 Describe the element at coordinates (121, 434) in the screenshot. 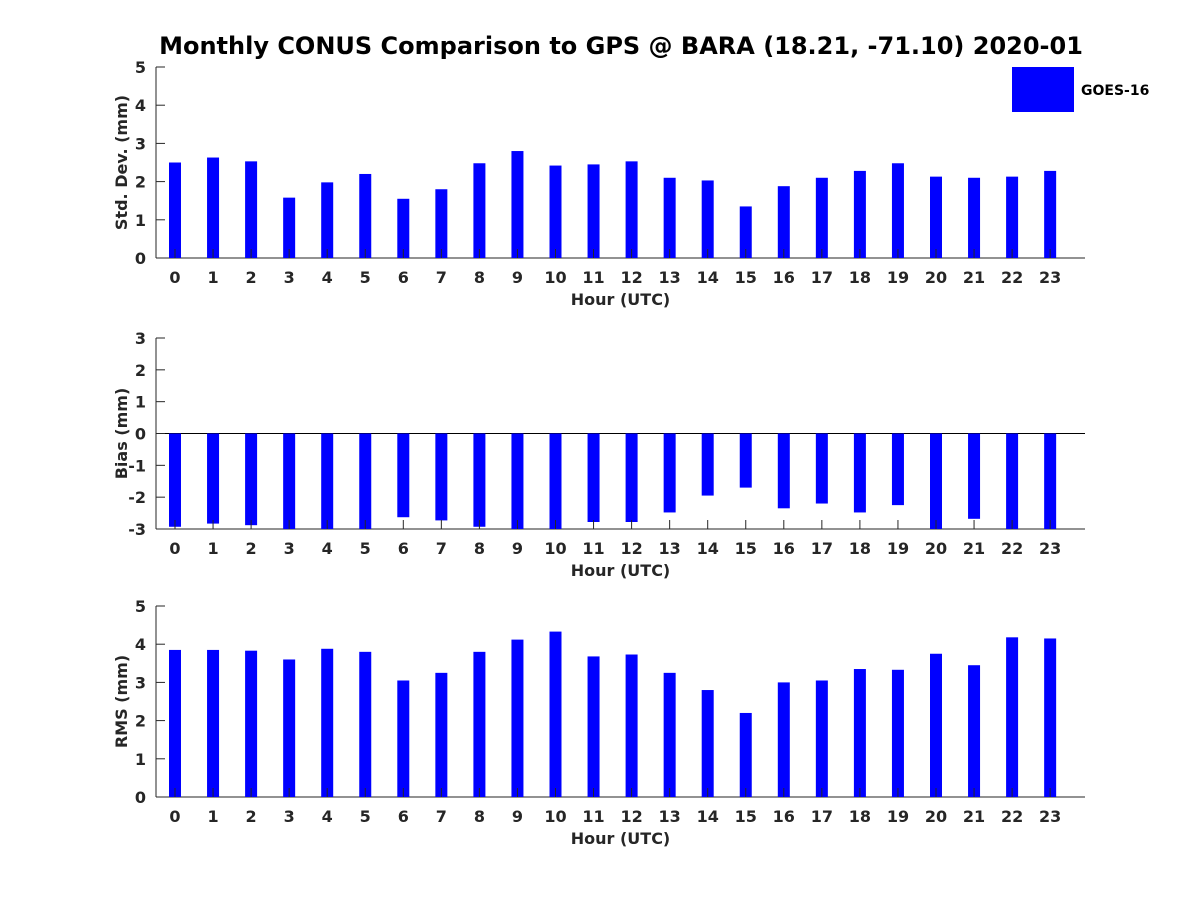

I see `y-axis-label: Bias (mm)` at that location.